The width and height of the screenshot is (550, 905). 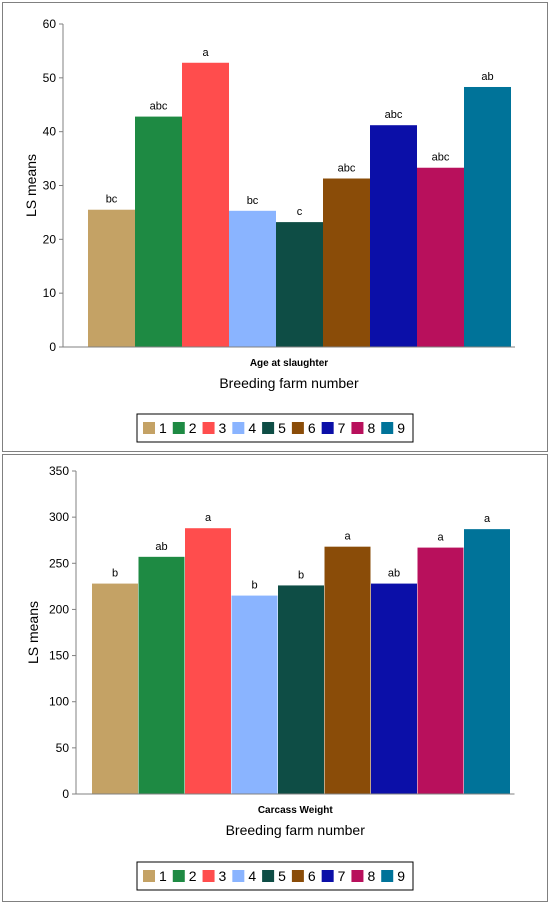 What do you see at coordinates (342, 428) in the screenshot?
I see `age-legend-label-7: 7` at bounding box center [342, 428].